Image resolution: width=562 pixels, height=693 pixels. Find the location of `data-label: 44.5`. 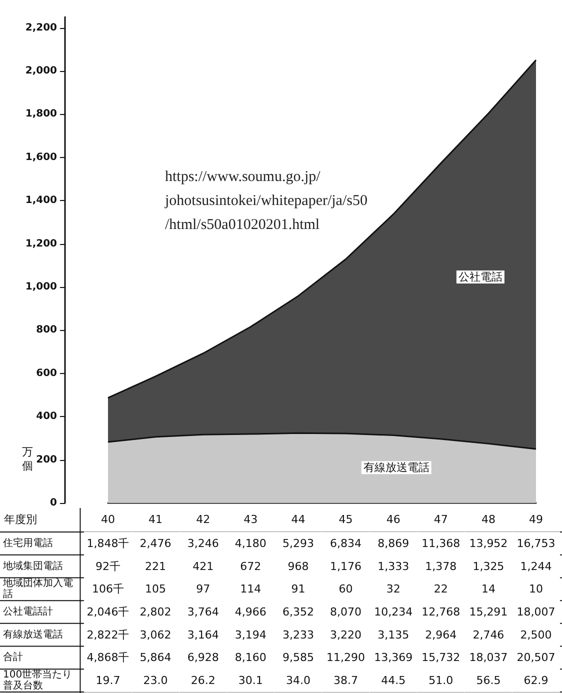

data-label: 44.5 is located at coordinates (393, 681).